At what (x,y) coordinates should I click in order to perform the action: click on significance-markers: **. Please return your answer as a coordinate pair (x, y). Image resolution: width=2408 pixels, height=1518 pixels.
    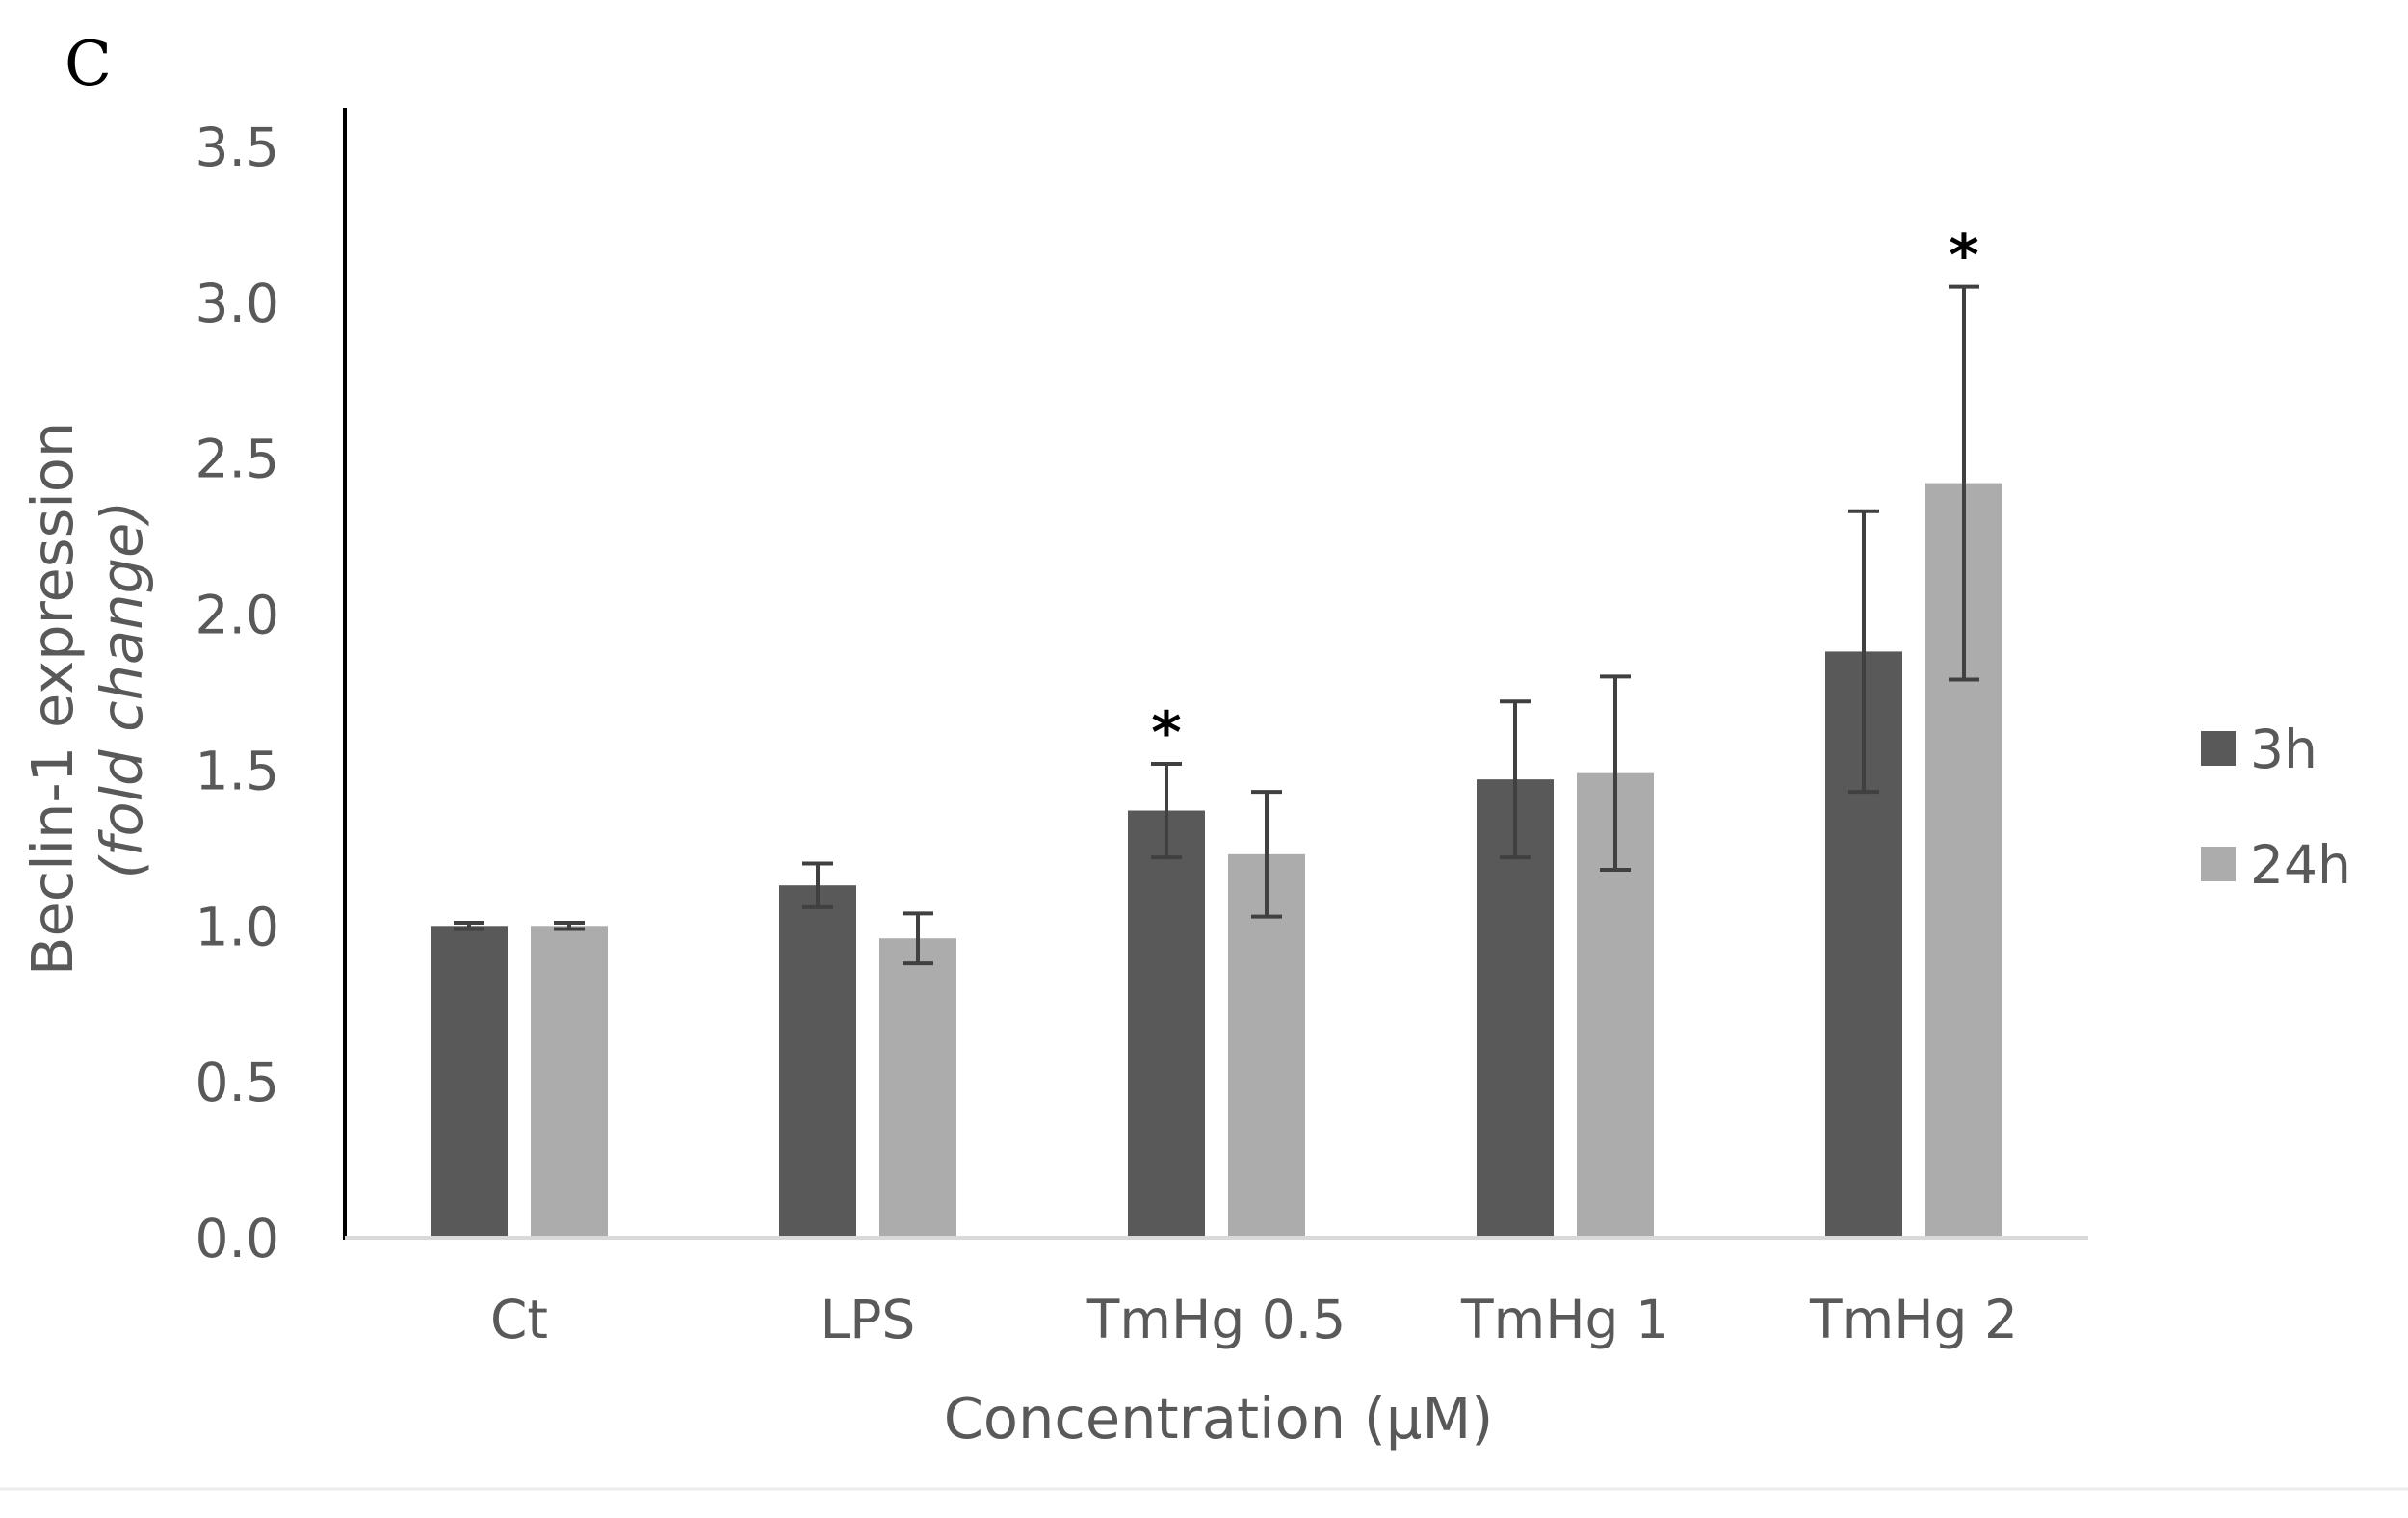
    Looking at the image, I should click on (1564, 494).